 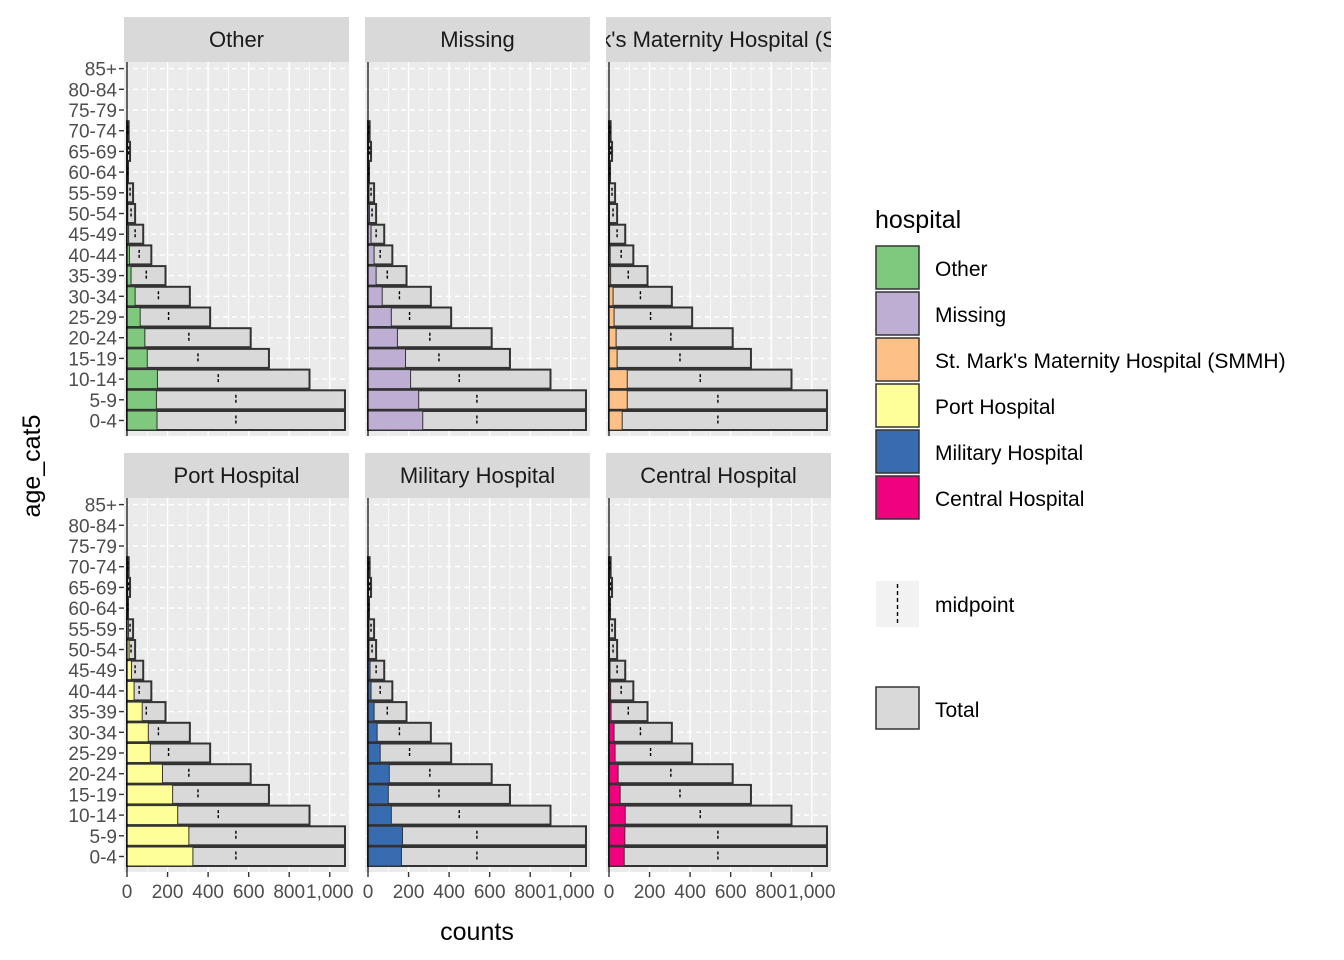 What do you see at coordinates (92, 318) in the screenshot?
I see `y-tick-label: 25-29` at bounding box center [92, 318].